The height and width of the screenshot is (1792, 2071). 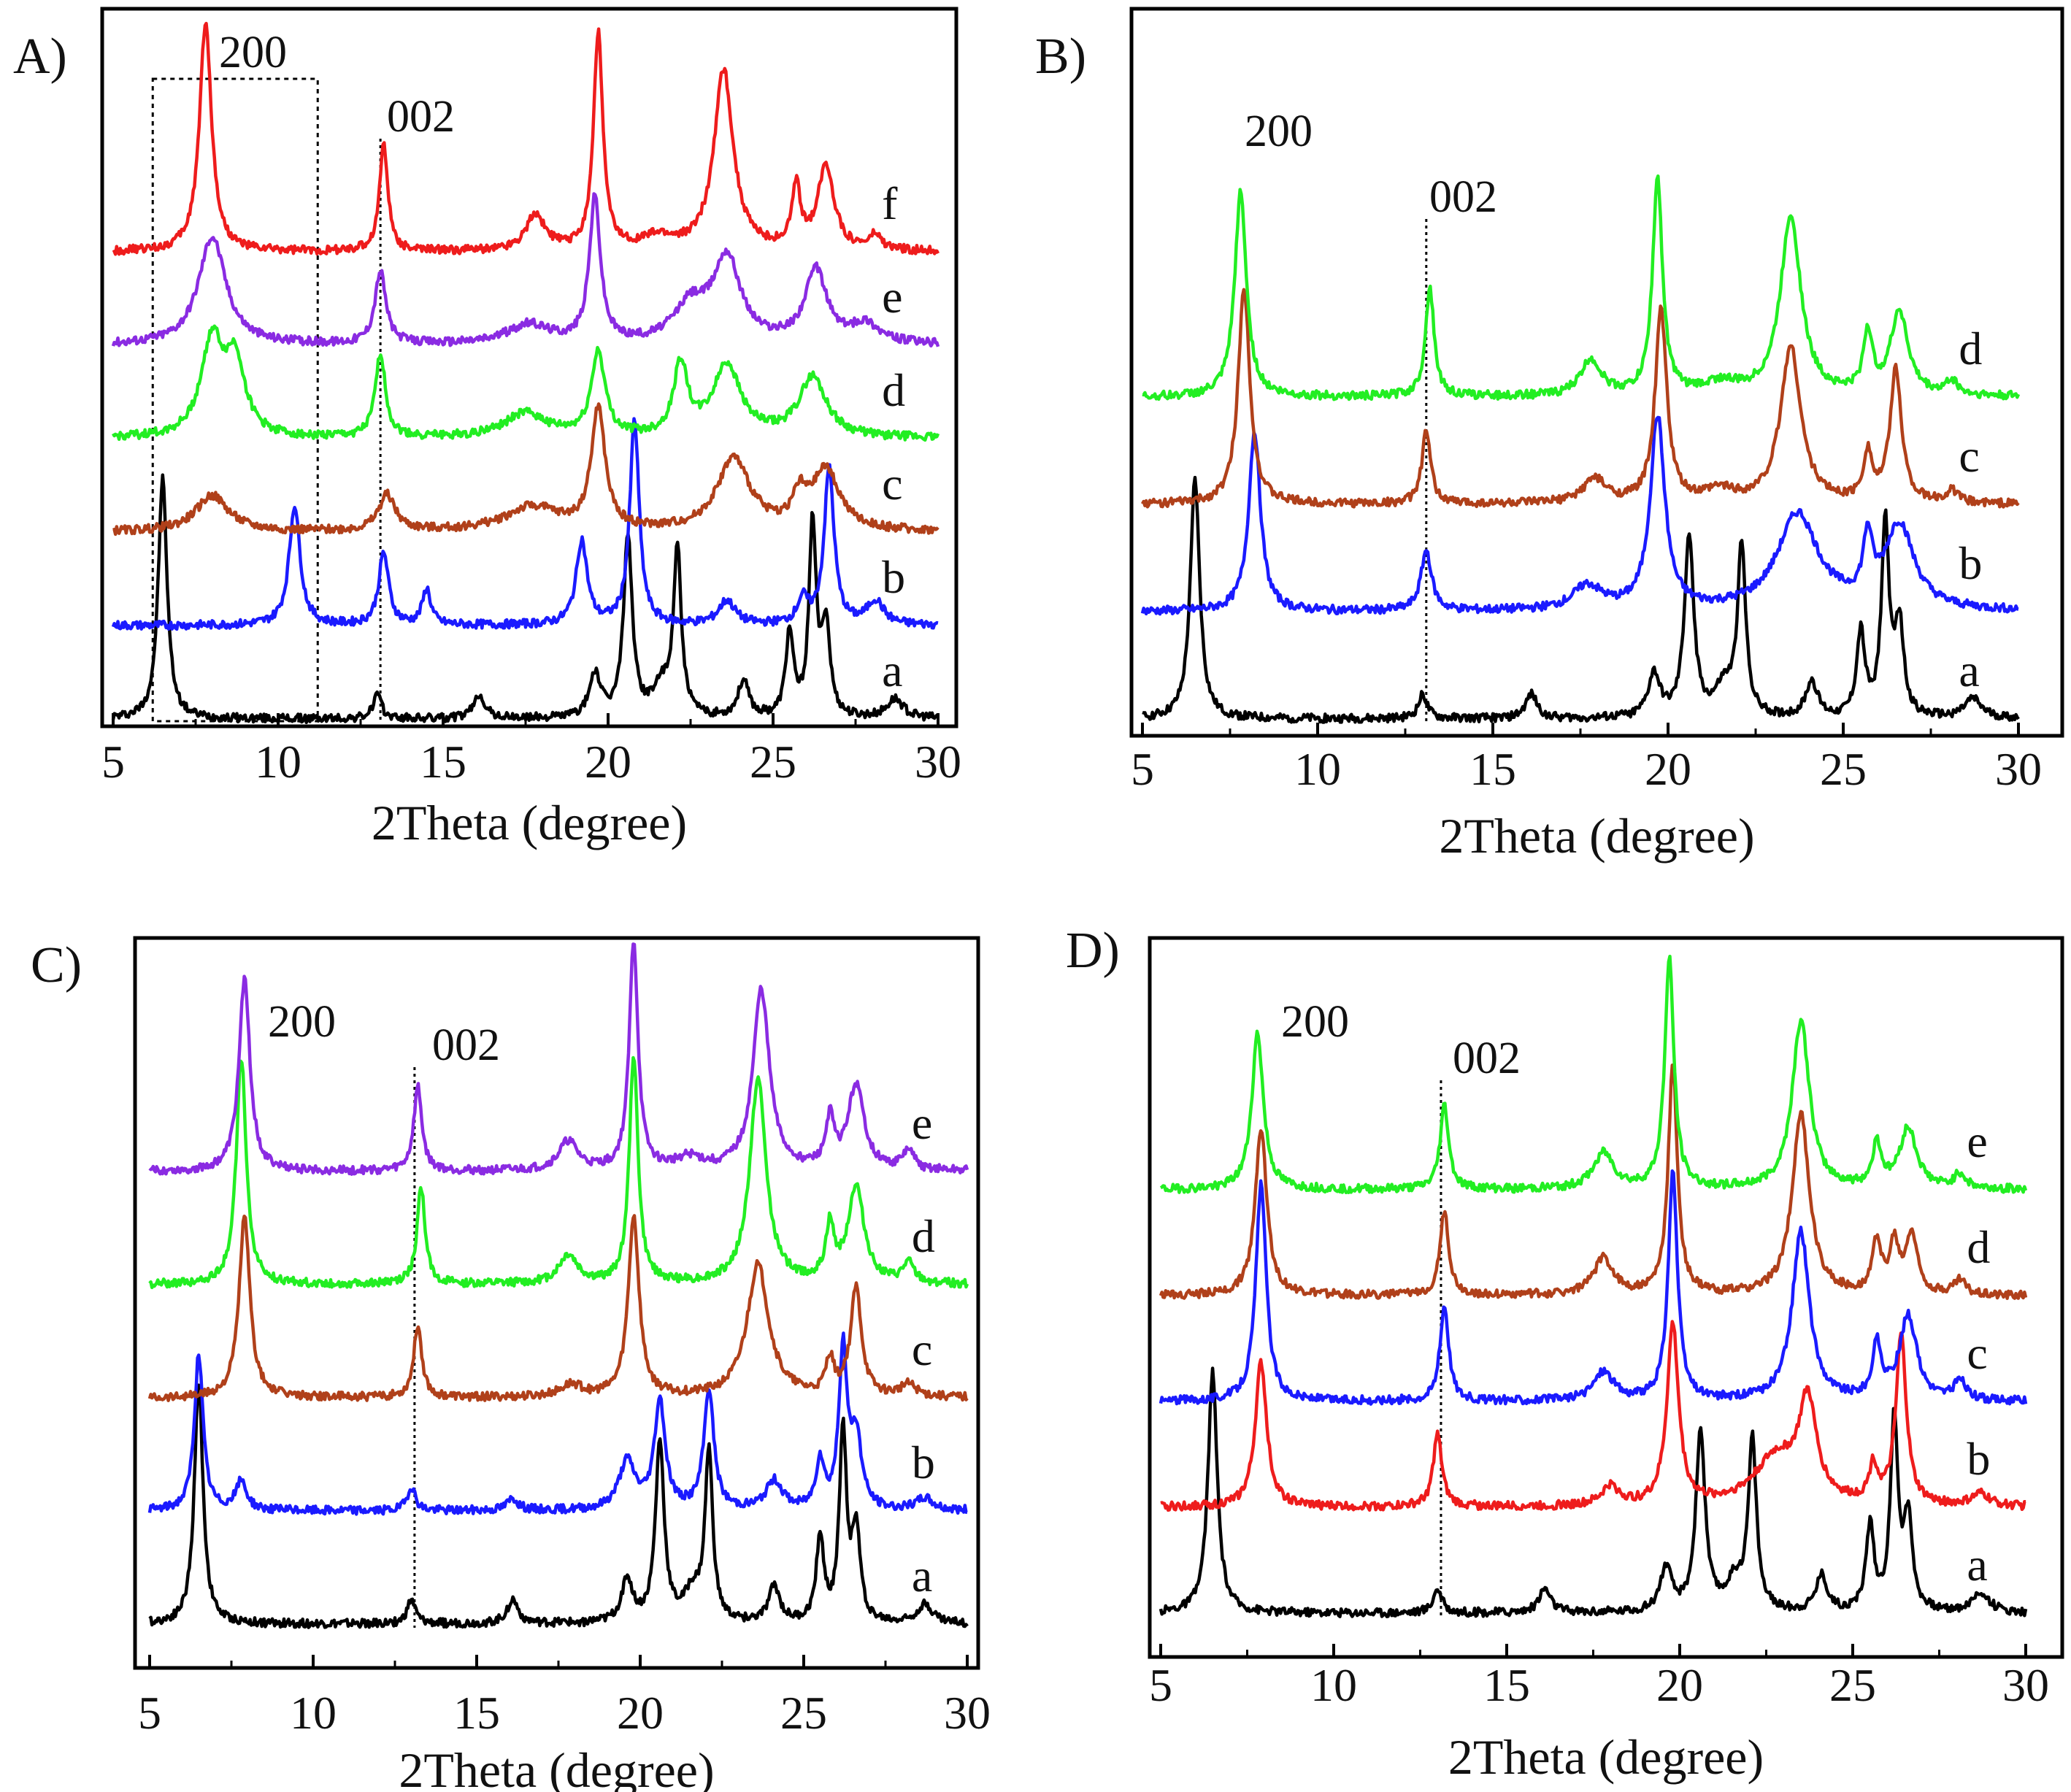 I want to click on panel-label: C), so click(x=56, y=965).